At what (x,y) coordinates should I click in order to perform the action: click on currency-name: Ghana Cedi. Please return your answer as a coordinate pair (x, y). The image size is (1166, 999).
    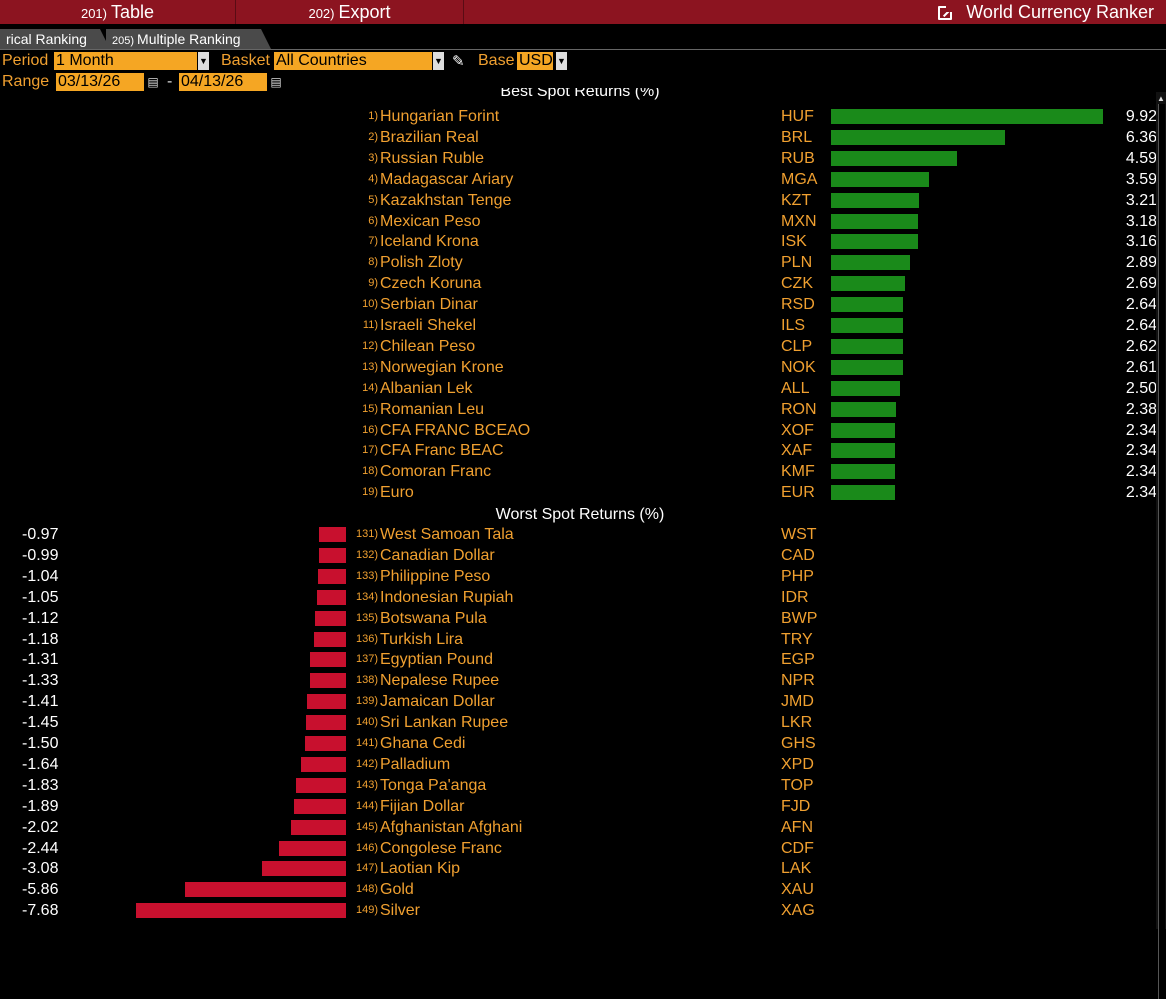
    Looking at the image, I should click on (423, 743).